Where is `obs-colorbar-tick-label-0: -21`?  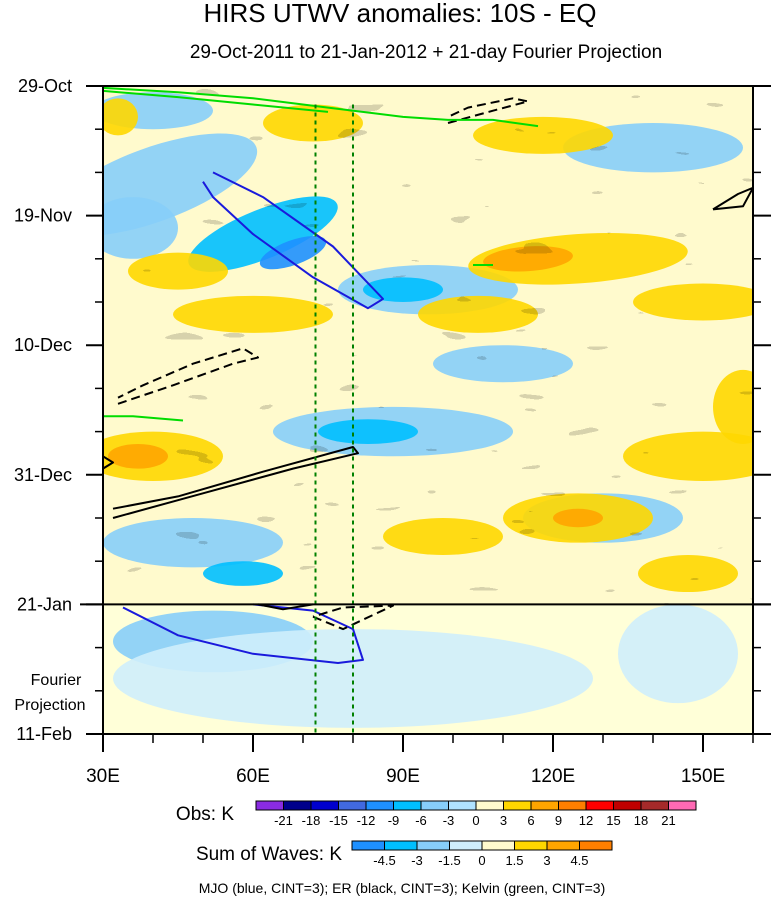 obs-colorbar-tick-label-0: -21 is located at coordinates (283, 820).